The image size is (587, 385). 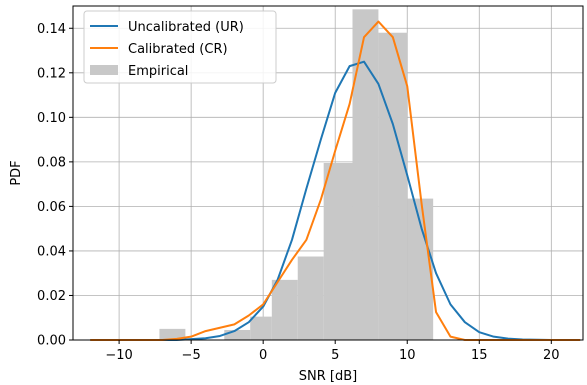 I want to click on x-tick-label: 0, so click(x=263, y=355).